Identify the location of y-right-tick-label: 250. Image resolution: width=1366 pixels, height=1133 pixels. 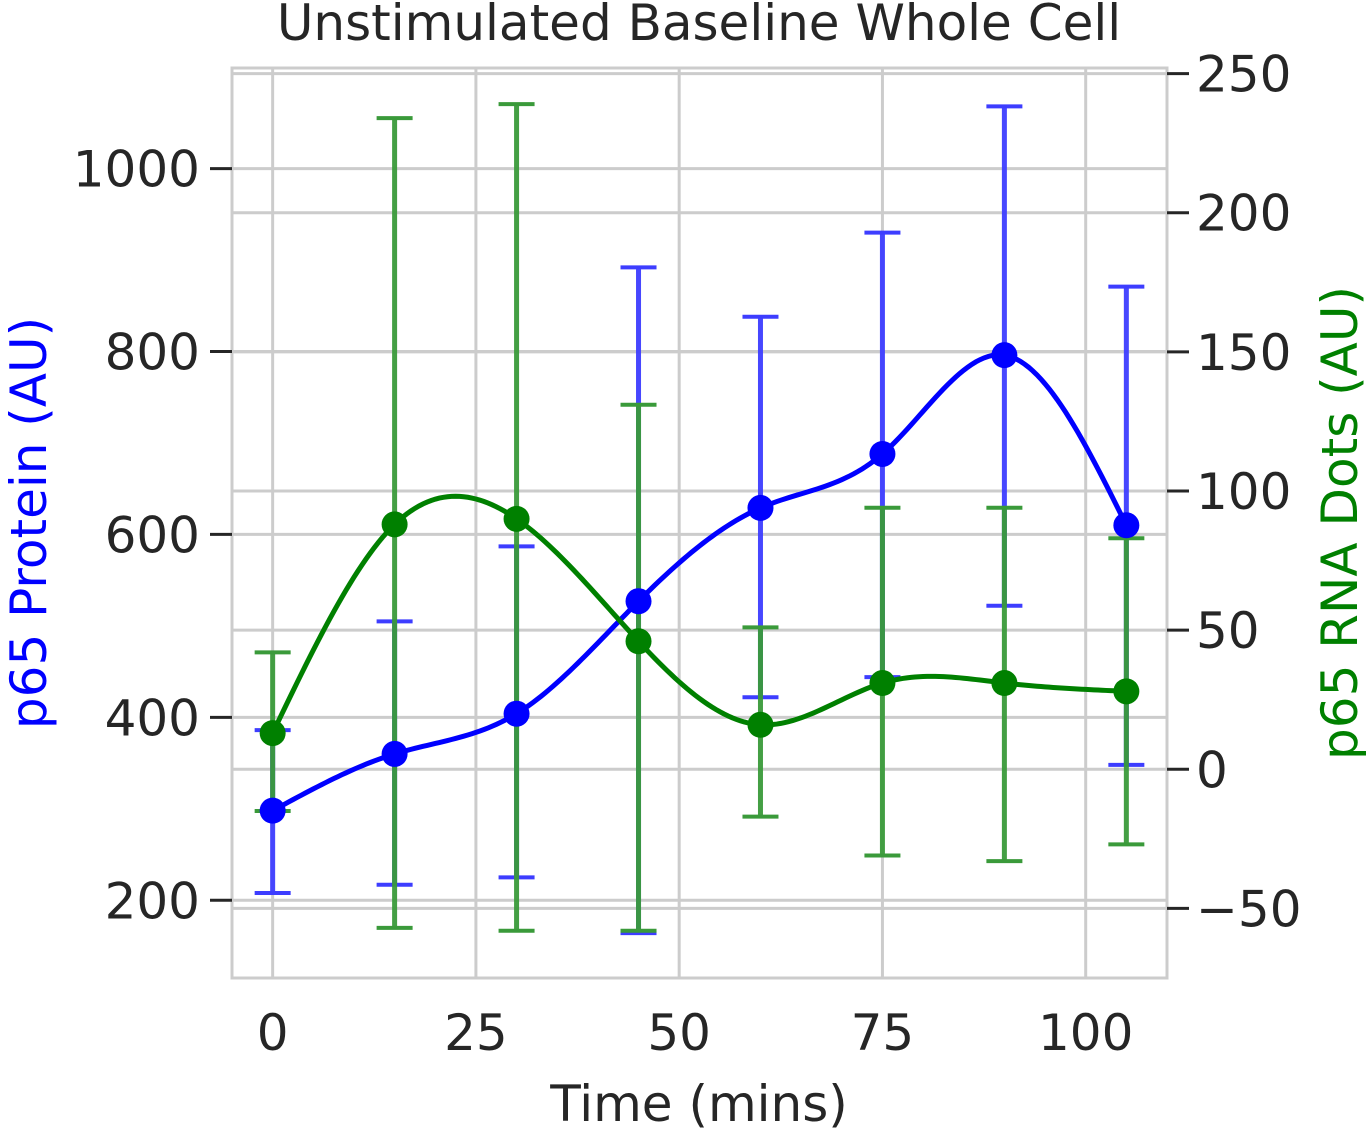
(1243, 75).